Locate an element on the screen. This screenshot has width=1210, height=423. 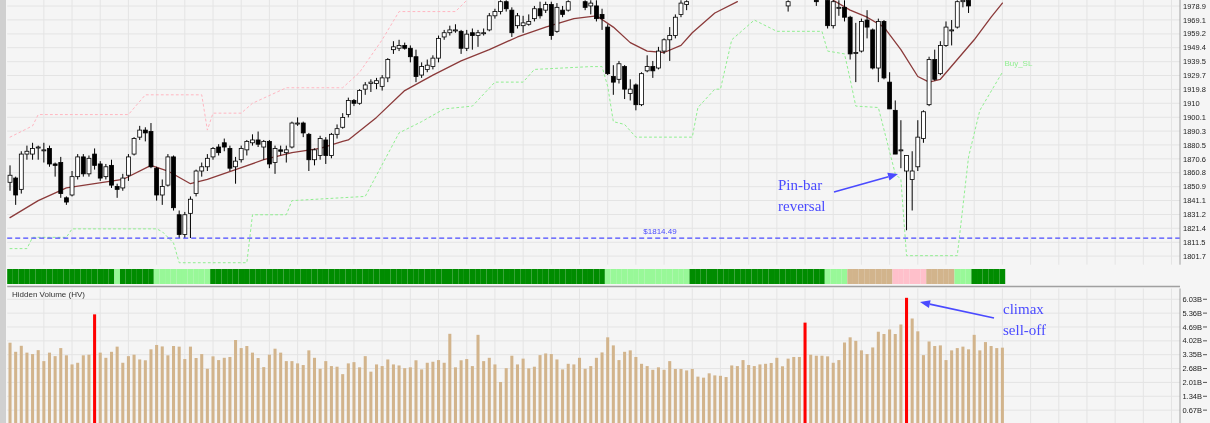
chart-title: Hidden Volume (HV) is located at coordinates (49, 294).